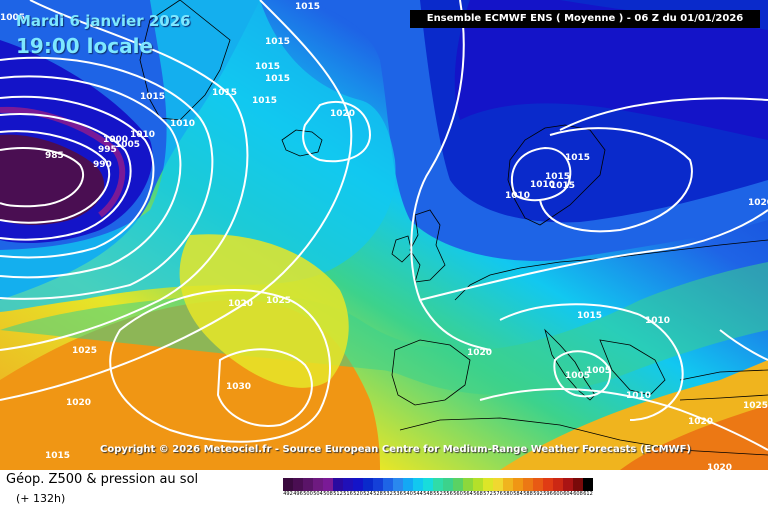 This screenshot has height=512, width=768. I want to click on coast-europe, so click(611, 270).